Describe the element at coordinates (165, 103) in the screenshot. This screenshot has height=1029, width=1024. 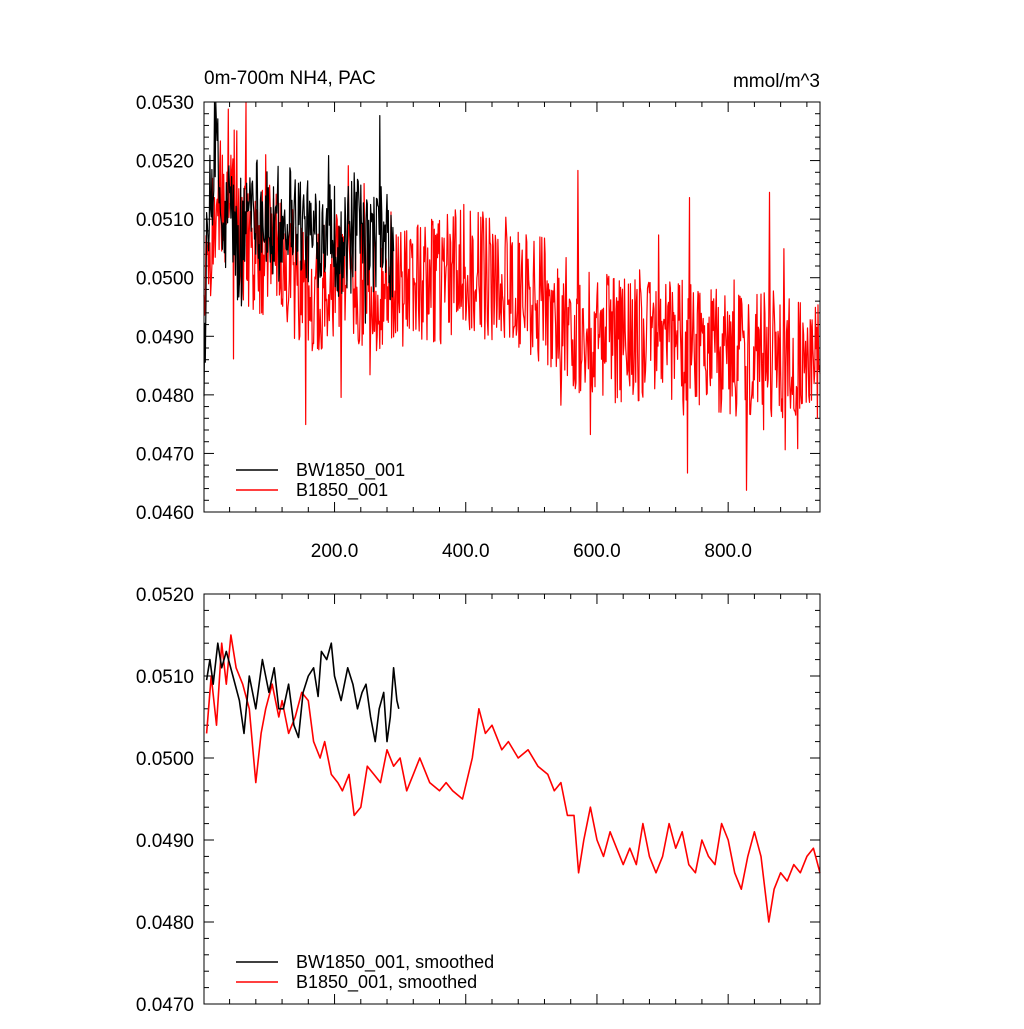
I see `y-tick-label: 0.0530` at that location.